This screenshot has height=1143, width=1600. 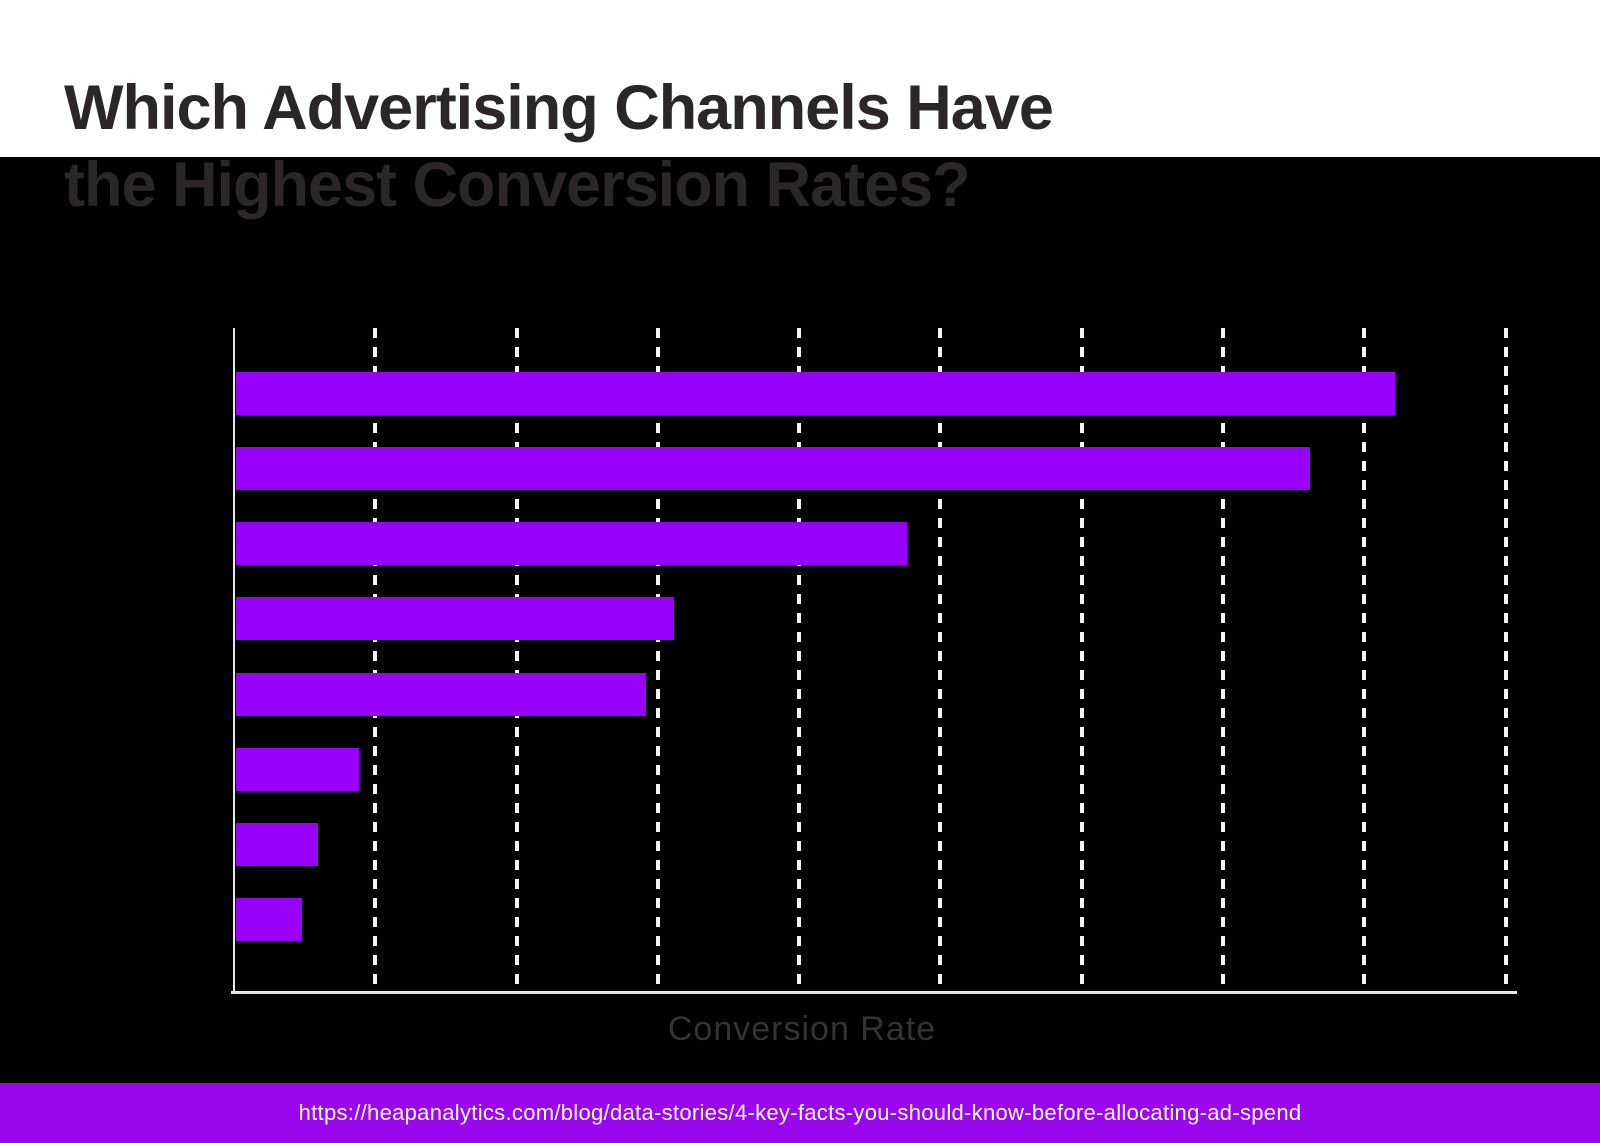 What do you see at coordinates (874, 992) in the screenshot?
I see `x-axis-line` at bounding box center [874, 992].